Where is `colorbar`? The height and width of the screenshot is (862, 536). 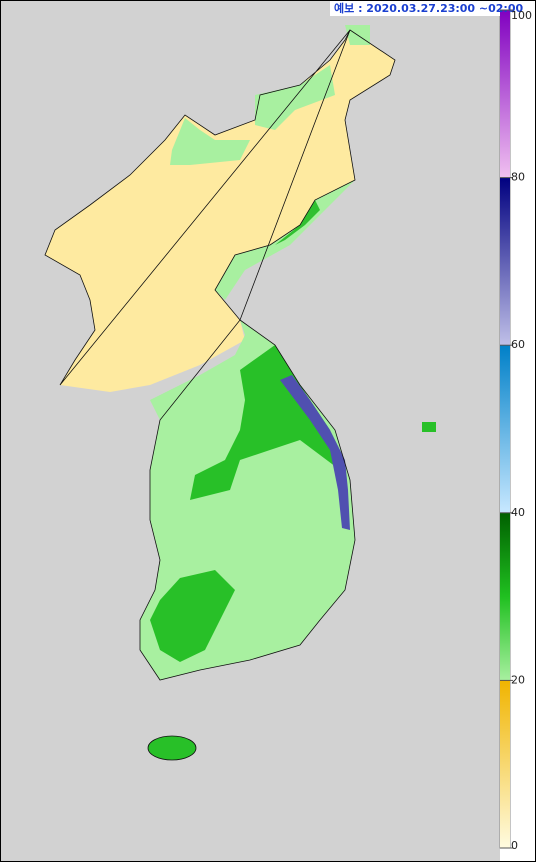
colorbar is located at coordinates (505, 429).